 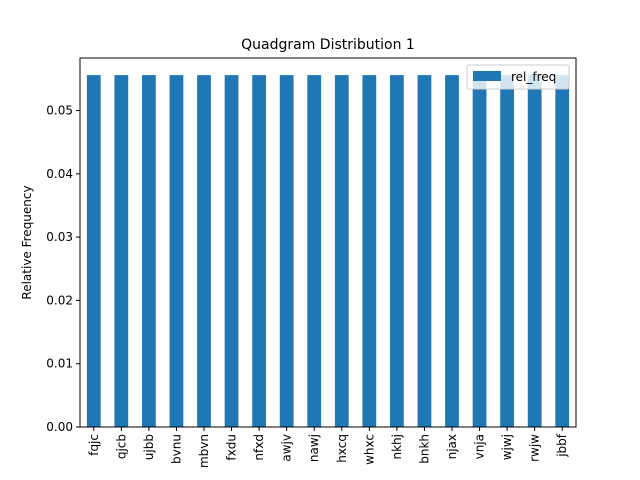 What do you see at coordinates (342, 448) in the screenshot?
I see `x-tick-label-hxcq: hxcq` at bounding box center [342, 448].